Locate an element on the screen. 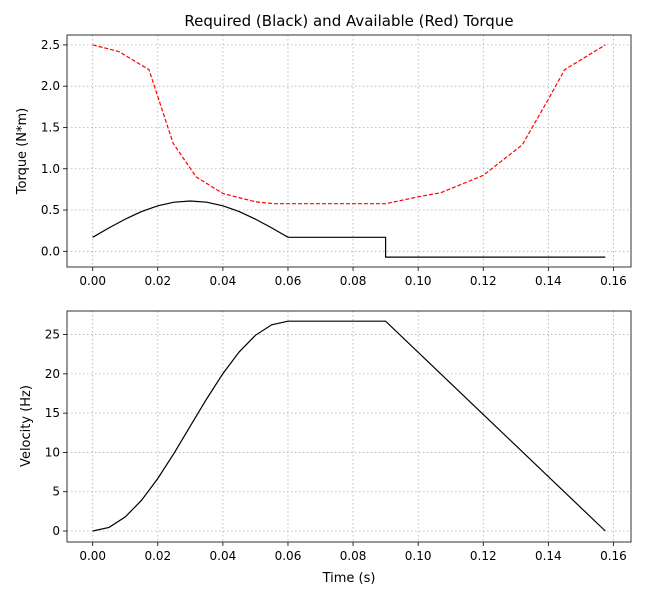 This screenshot has height=600, width=650. bottom-y-axis-label: Velocity (Hz) is located at coordinates (26, 426).